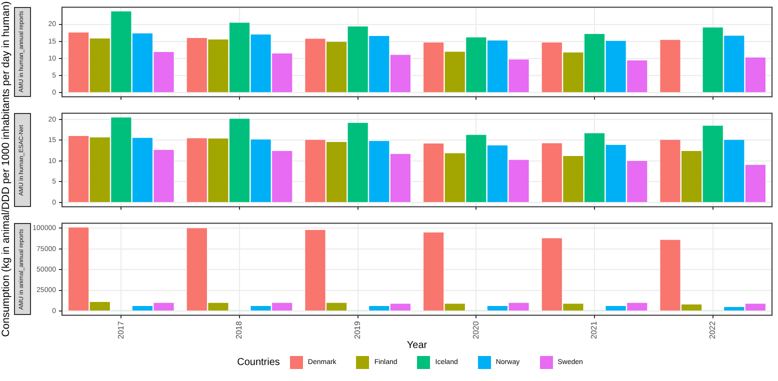 The image size is (778, 381). What do you see at coordinates (475, 329) in the screenshot?
I see `x-tick-label: 2020` at bounding box center [475, 329].